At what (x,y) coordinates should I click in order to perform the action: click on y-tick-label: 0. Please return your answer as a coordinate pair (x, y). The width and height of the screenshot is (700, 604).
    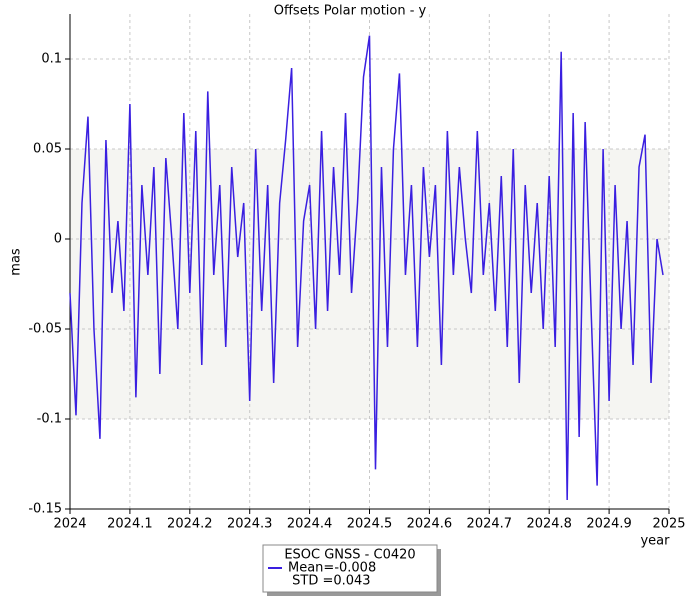
    Looking at the image, I should click on (58, 239).